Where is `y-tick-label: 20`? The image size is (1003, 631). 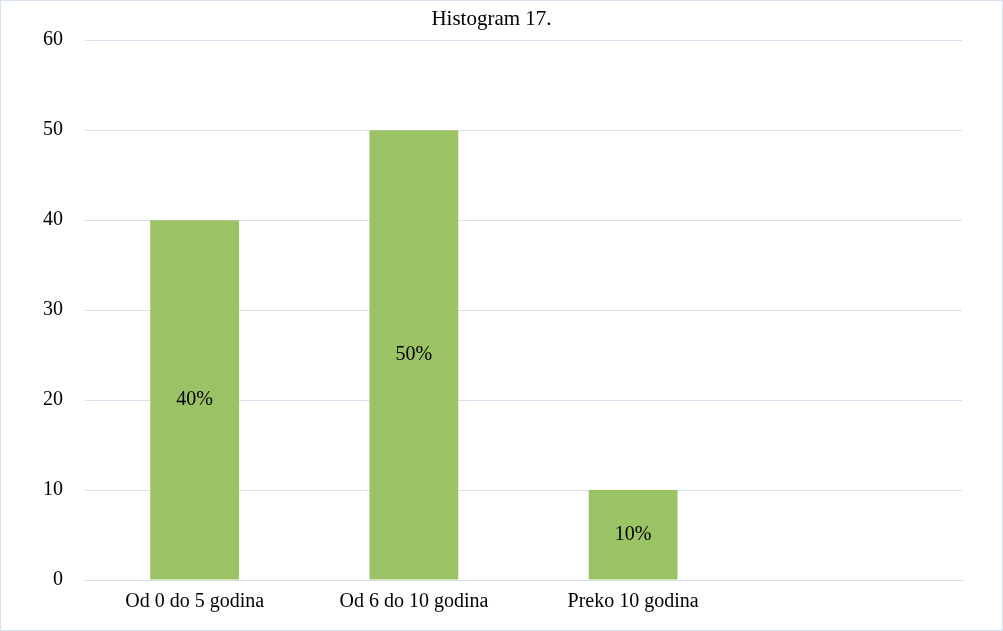 y-tick-label: 20 is located at coordinates (53, 398).